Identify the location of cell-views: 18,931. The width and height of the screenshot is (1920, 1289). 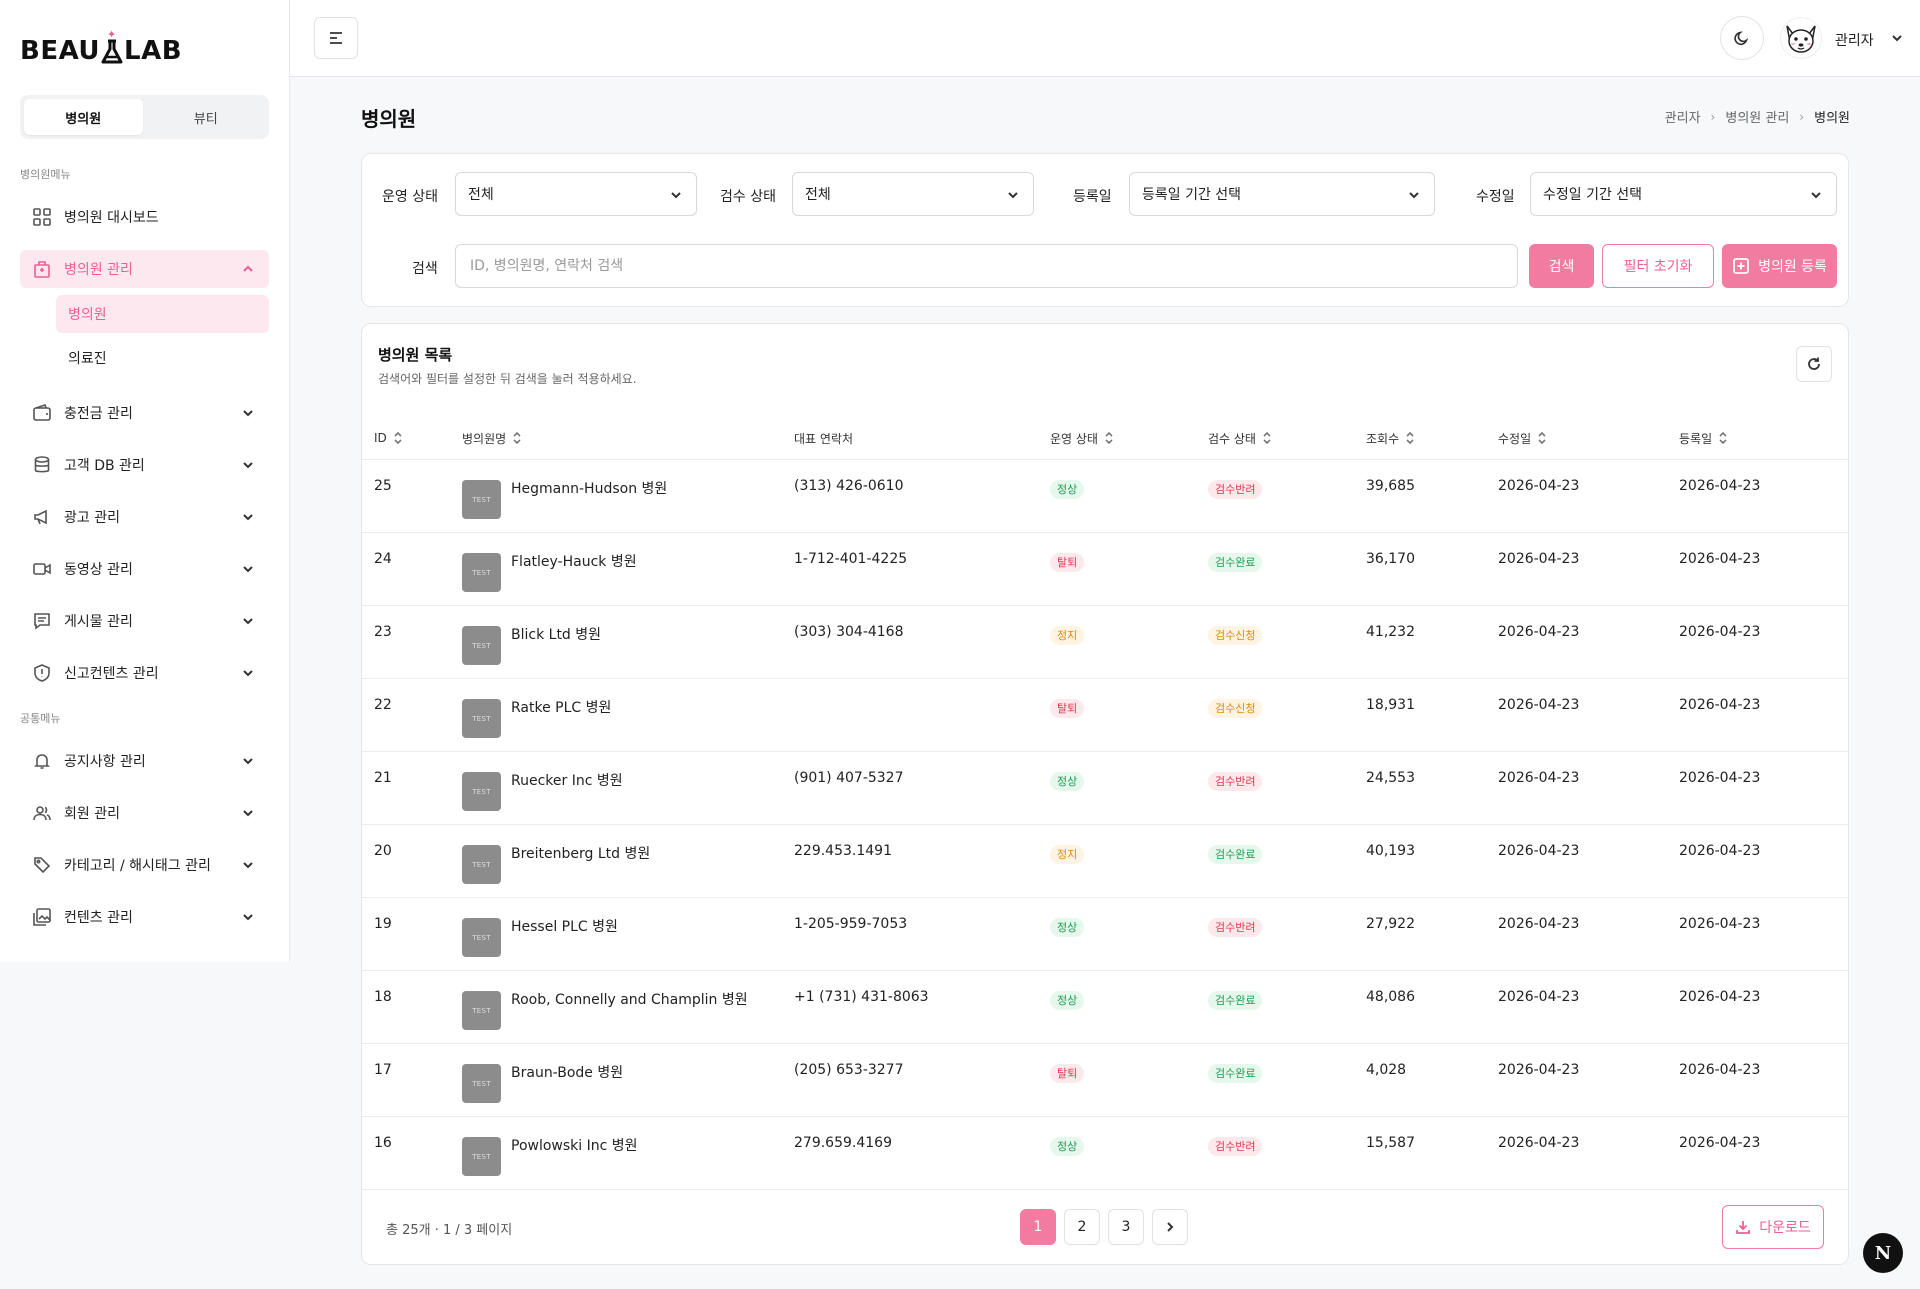
(1390, 705).